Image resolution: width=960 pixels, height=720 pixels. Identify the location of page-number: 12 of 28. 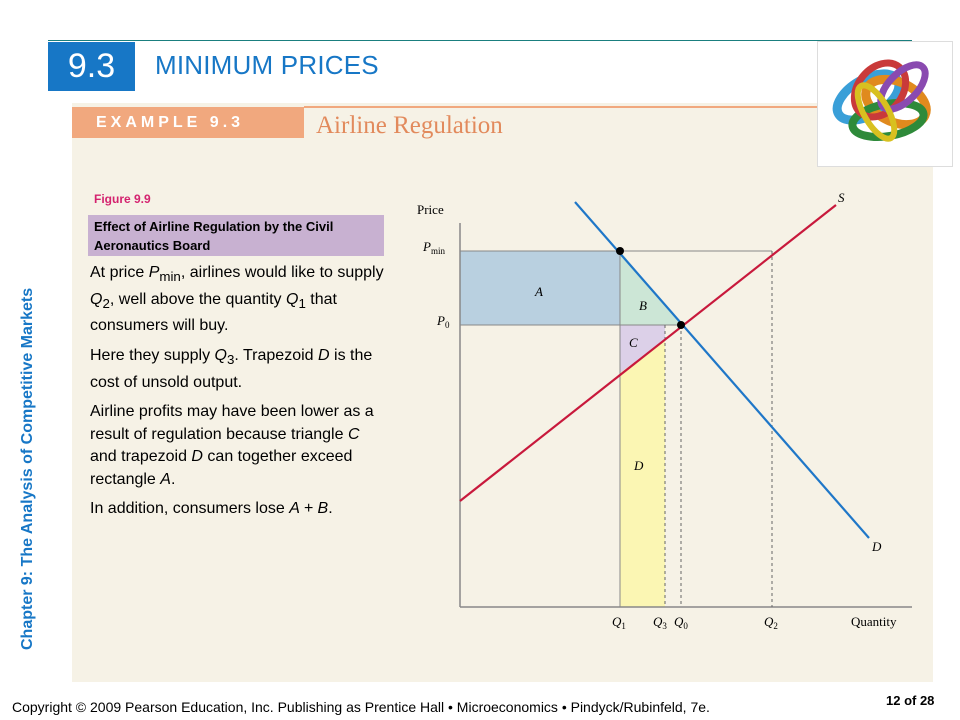
(910, 700).